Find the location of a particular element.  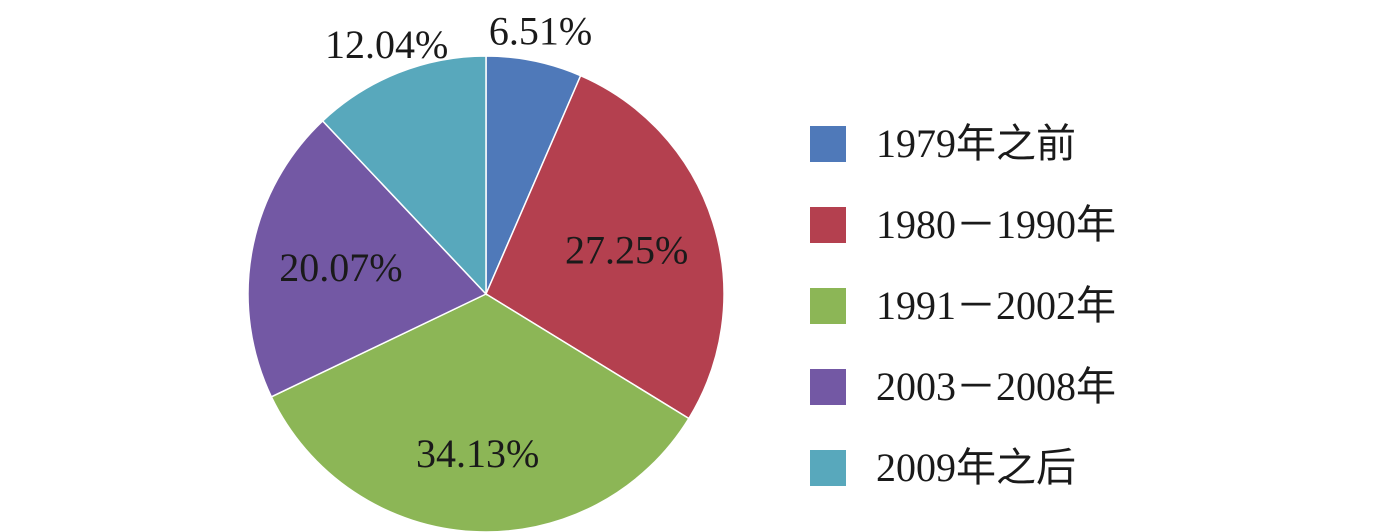

legend-label-5: 2009年之后 is located at coordinates (976, 467).